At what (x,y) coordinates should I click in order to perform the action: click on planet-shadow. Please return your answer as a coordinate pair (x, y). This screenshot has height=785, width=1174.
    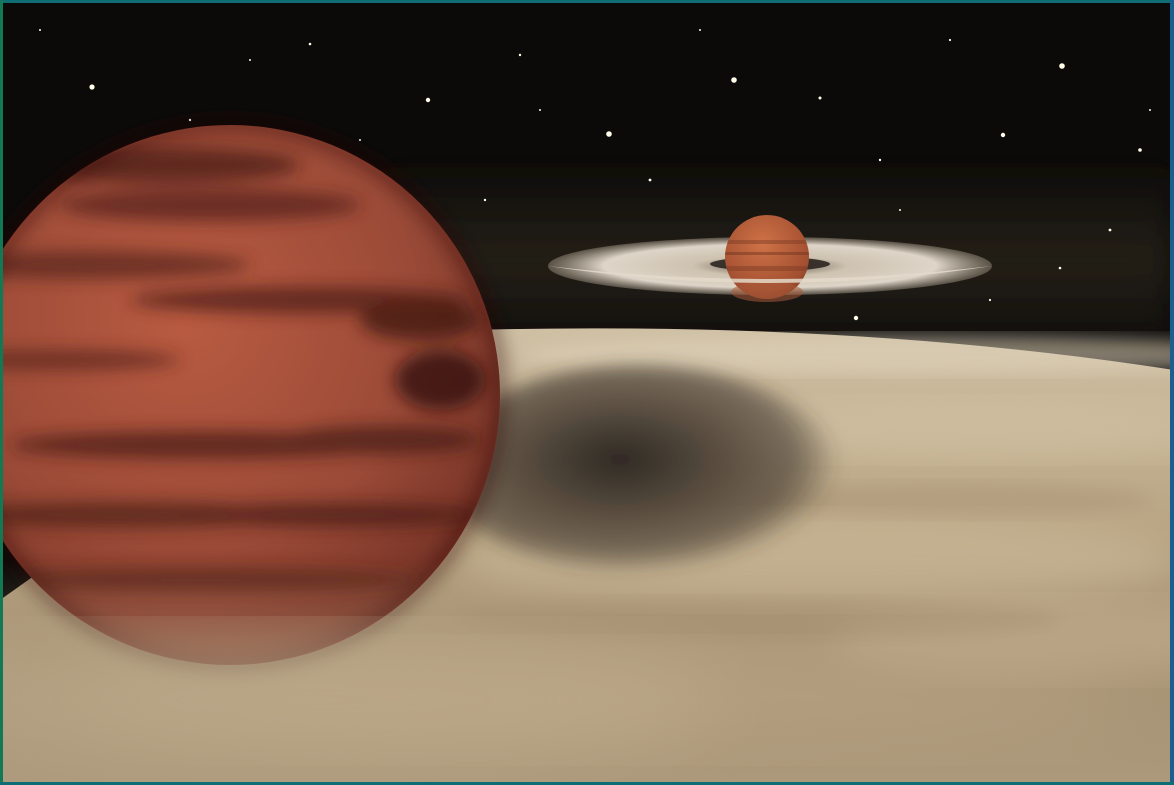
    Looking at the image, I should click on (640, 470).